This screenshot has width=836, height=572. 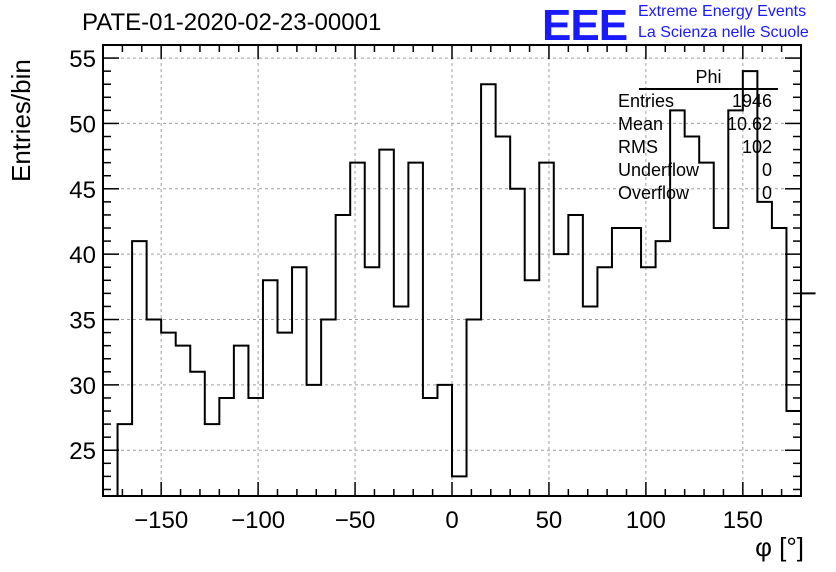 What do you see at coordinates (694, 147) in the screenshot?
I see `stats-row: RMS 102` at bounding box center [694, 147].